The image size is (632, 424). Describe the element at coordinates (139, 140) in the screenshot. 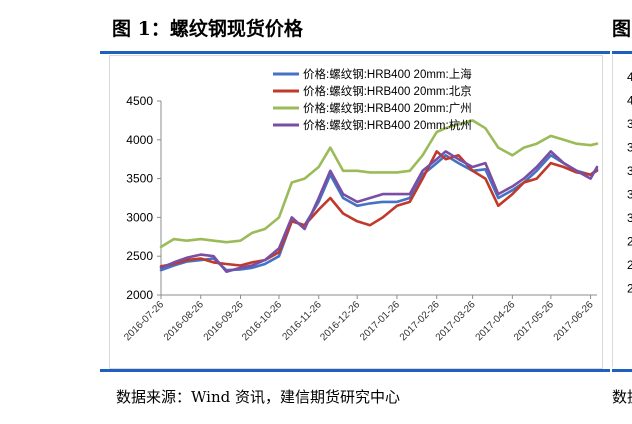

I see `y-tick-label: 4000` at that location.